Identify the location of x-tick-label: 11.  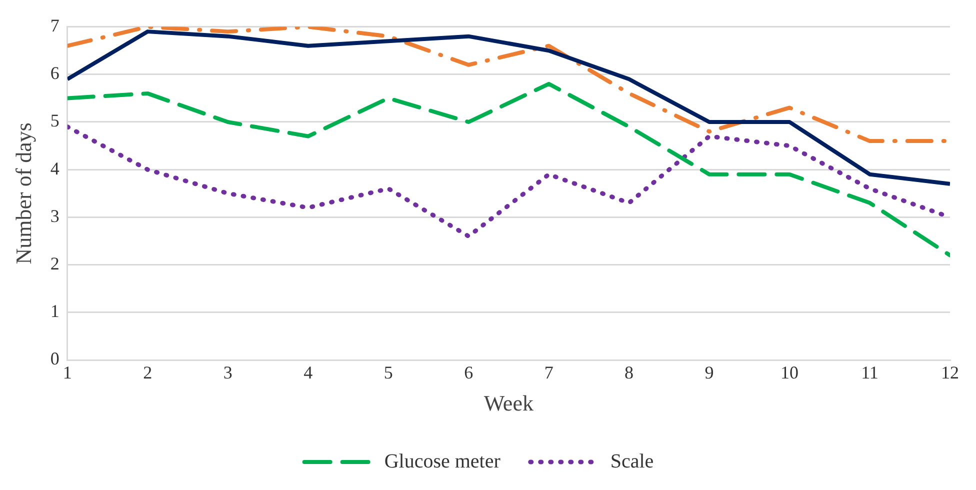
(869, 372).